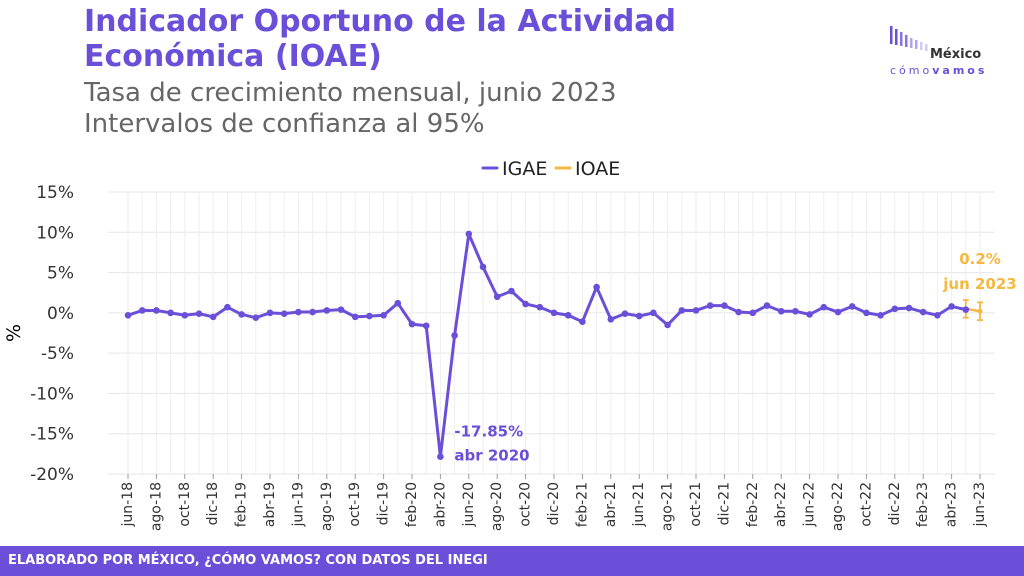 The width and height of the screenshot is (1024, 576). Describe the element at coordinates (781, 504) in the screenshot. I see `x-tick-label: abr-22` at that location.